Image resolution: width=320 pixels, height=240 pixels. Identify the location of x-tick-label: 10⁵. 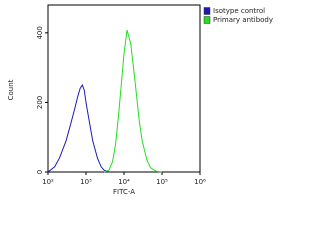
(162, 182).